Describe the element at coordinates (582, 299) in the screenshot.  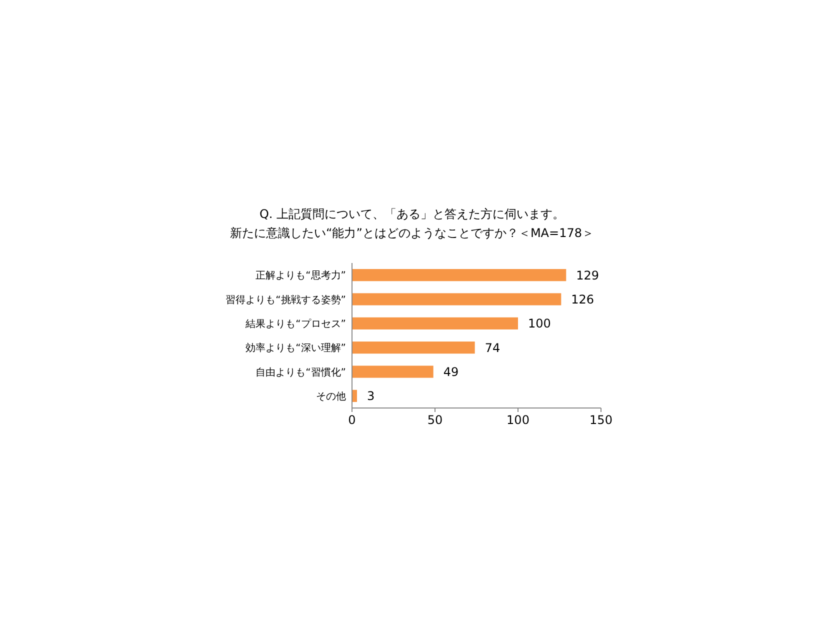
I see `data-label: 126` at that location.